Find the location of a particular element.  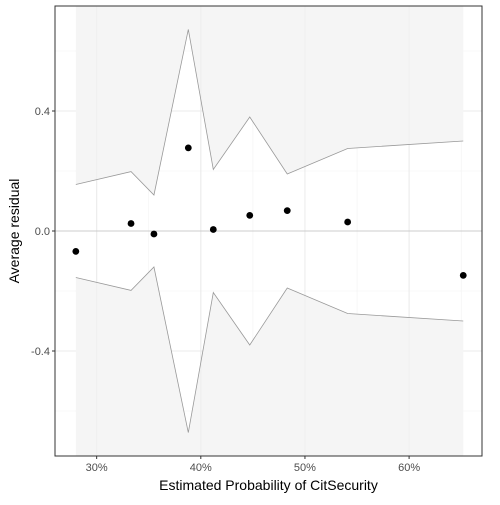

x-tick-label: 60% is located at coordinates (409, 468).